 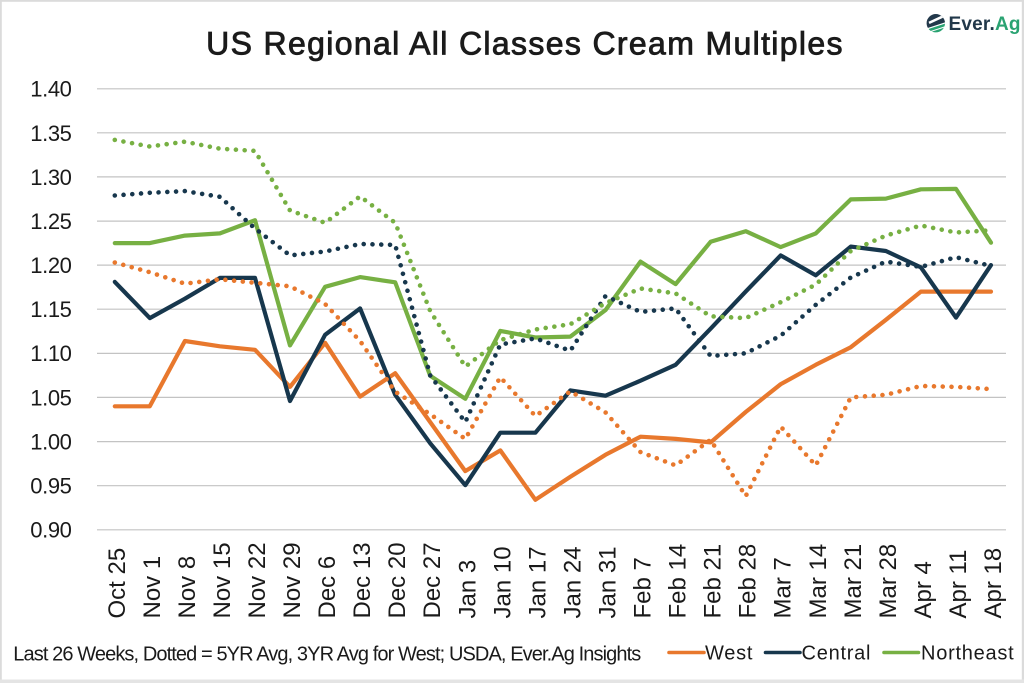 What do you see at coordinates (572, 582) in the screenshot?
I see `svg-text: Jan 24` at bounding box center [572, 582].